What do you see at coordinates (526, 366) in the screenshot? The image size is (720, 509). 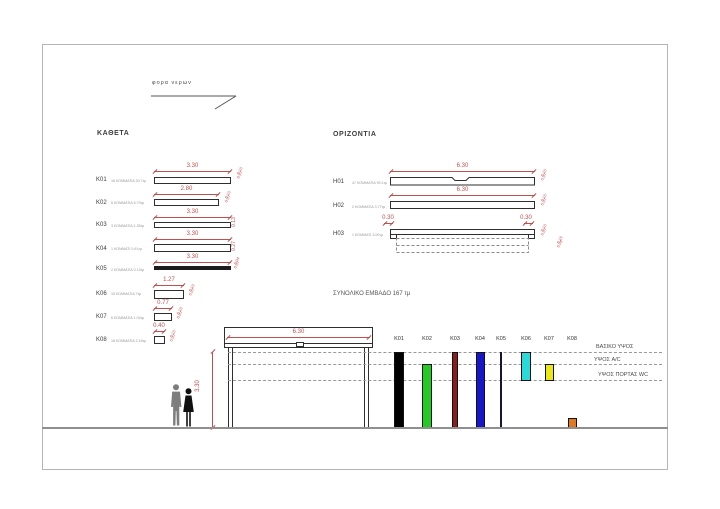 I see `legend-bar-K06` at bounding box center [526, 366].